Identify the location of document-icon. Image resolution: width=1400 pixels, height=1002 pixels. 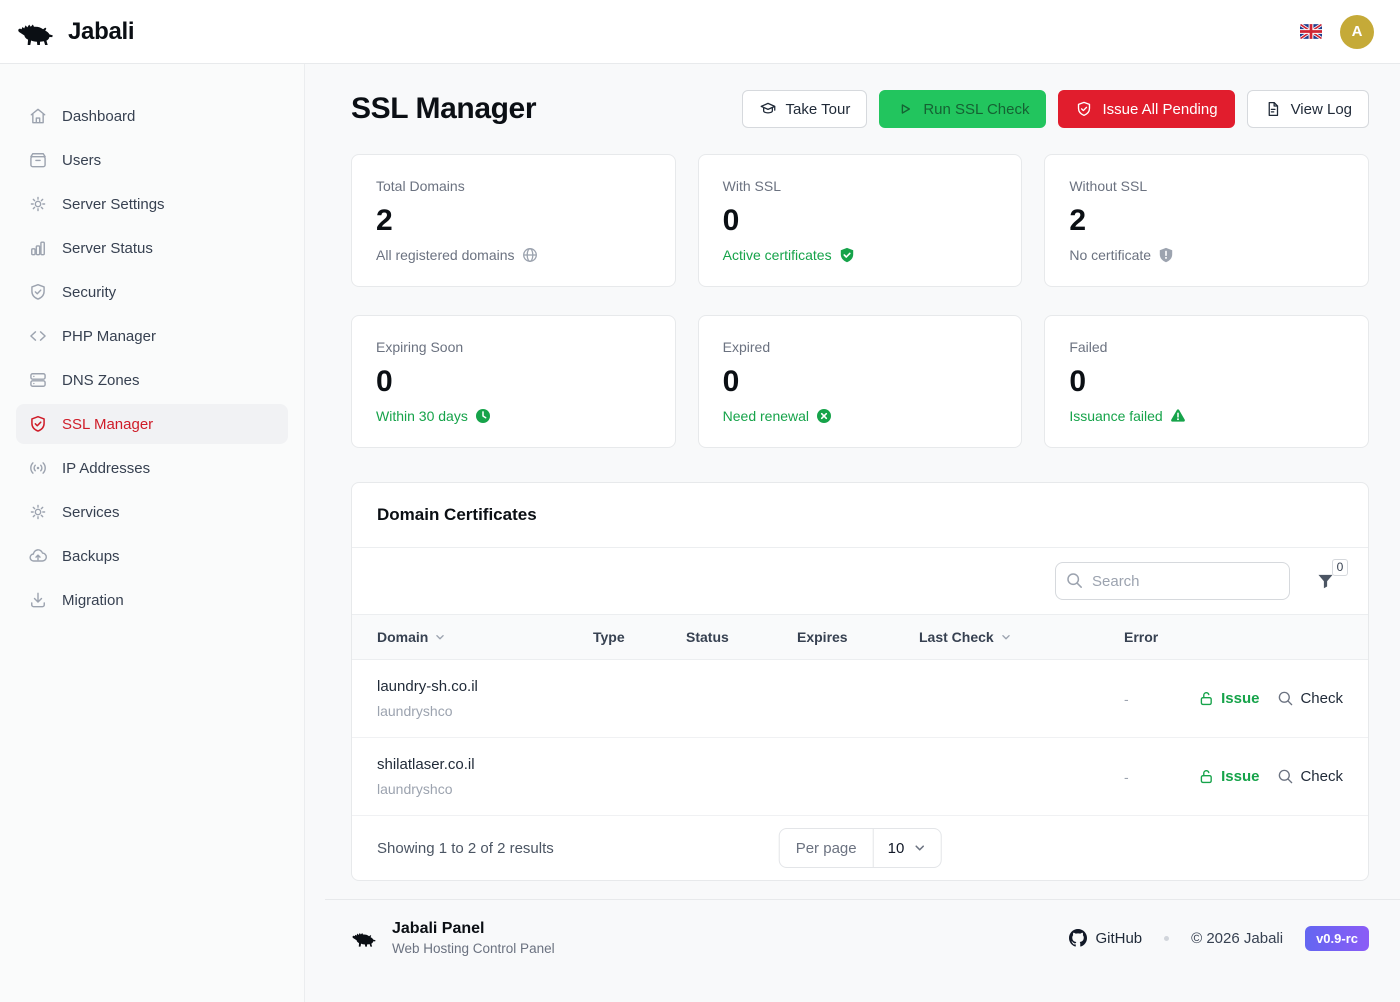
(1273, 109).